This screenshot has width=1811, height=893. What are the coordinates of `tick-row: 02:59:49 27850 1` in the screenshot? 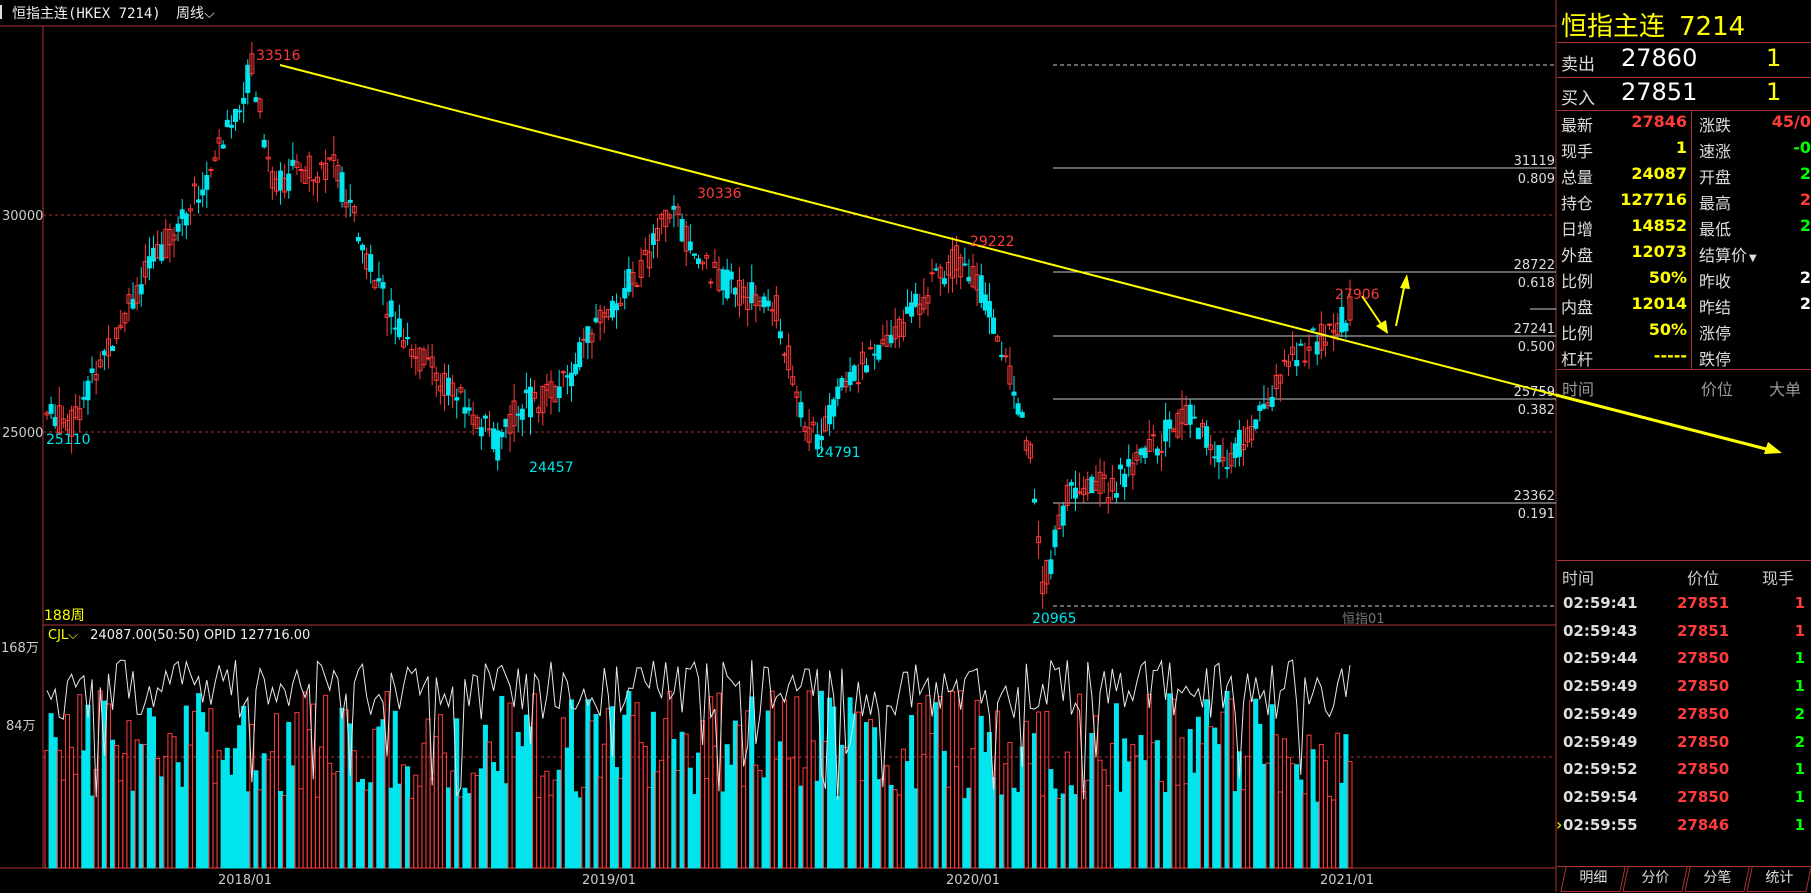 It's located at (1684, 686).